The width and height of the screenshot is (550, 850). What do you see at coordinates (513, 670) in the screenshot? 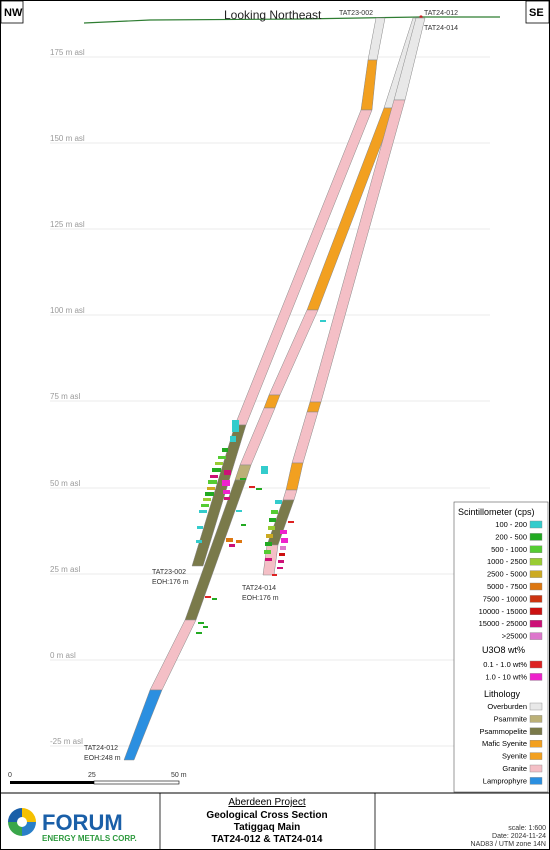
I see `legend-u3o8-items: 0.1 - 1.0 wt% 1.0 - 10 wt%` at bounding box center [513, 670].